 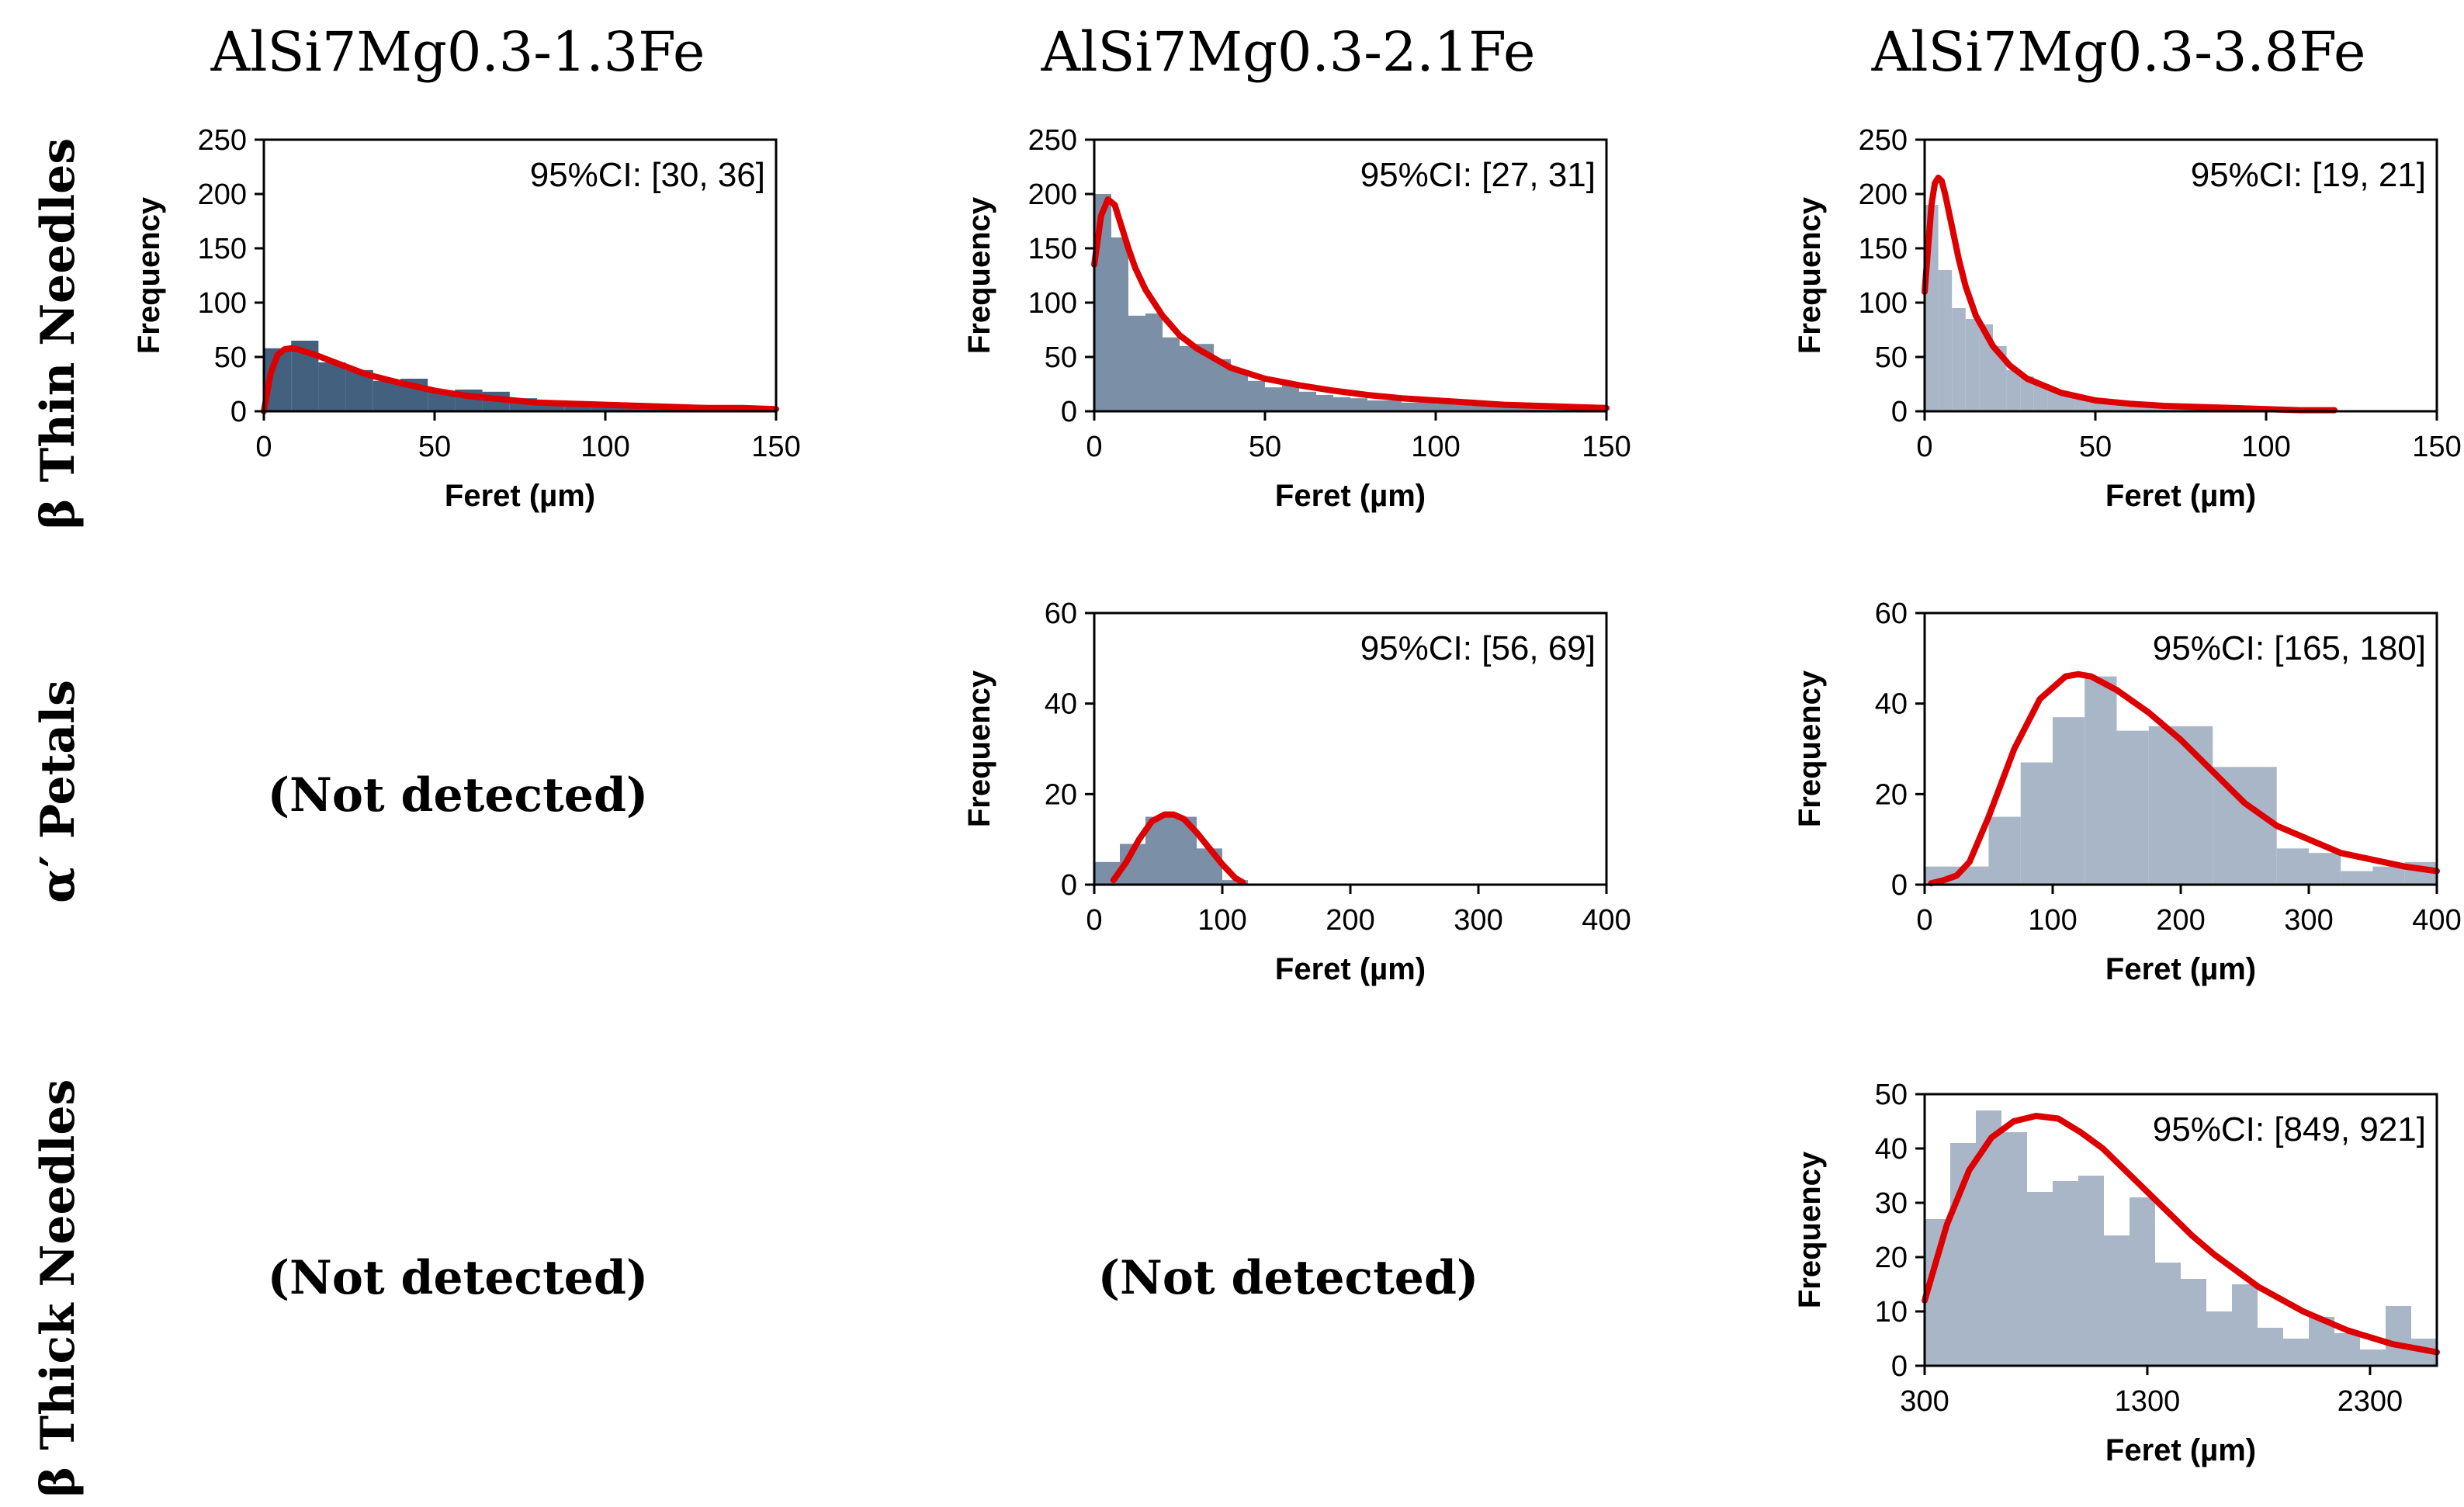 What do you see at coordinates (1606, 447) in the screenshot?
I see `x-tick-label: 150` at bounding box center [1606, 447].